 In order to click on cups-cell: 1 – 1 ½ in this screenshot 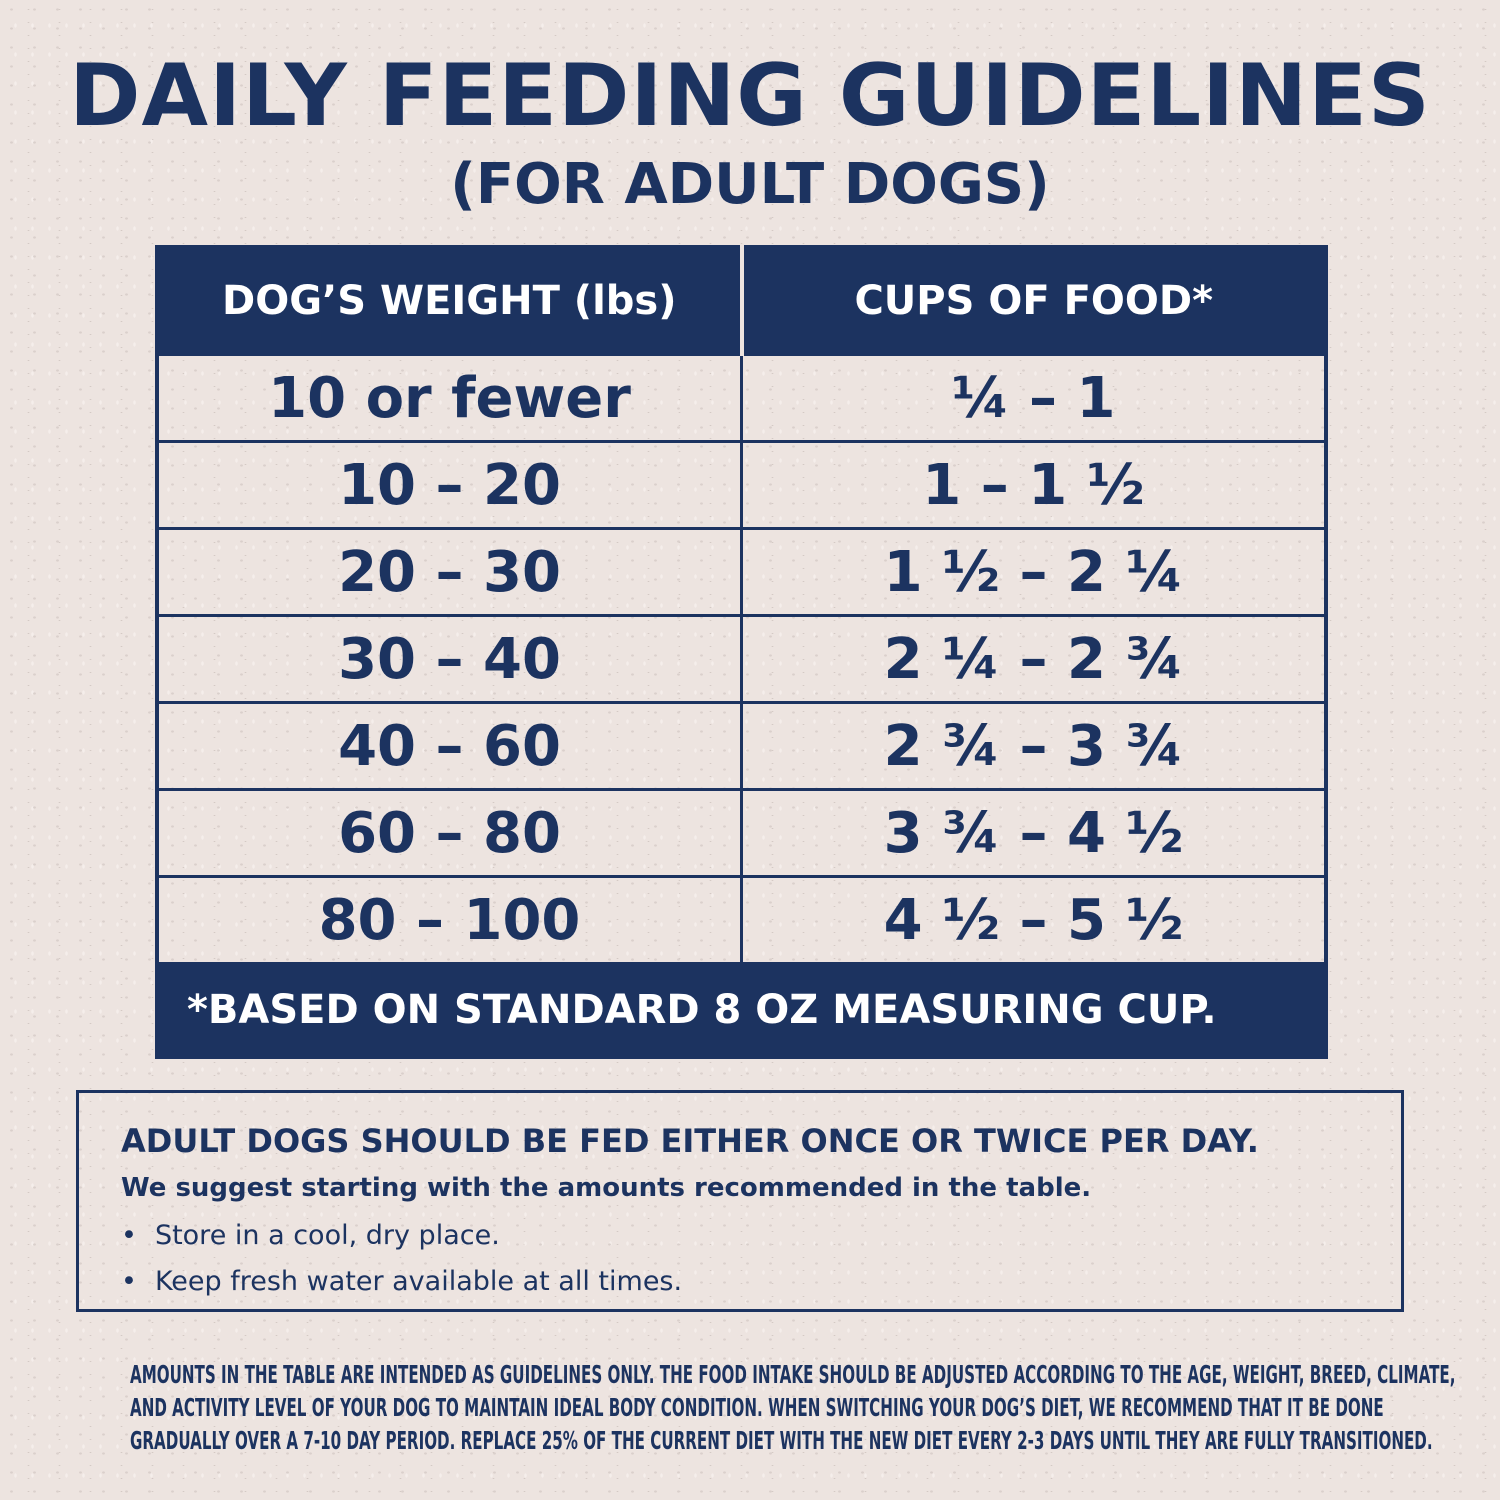, I will do `click(1034, 485)`.